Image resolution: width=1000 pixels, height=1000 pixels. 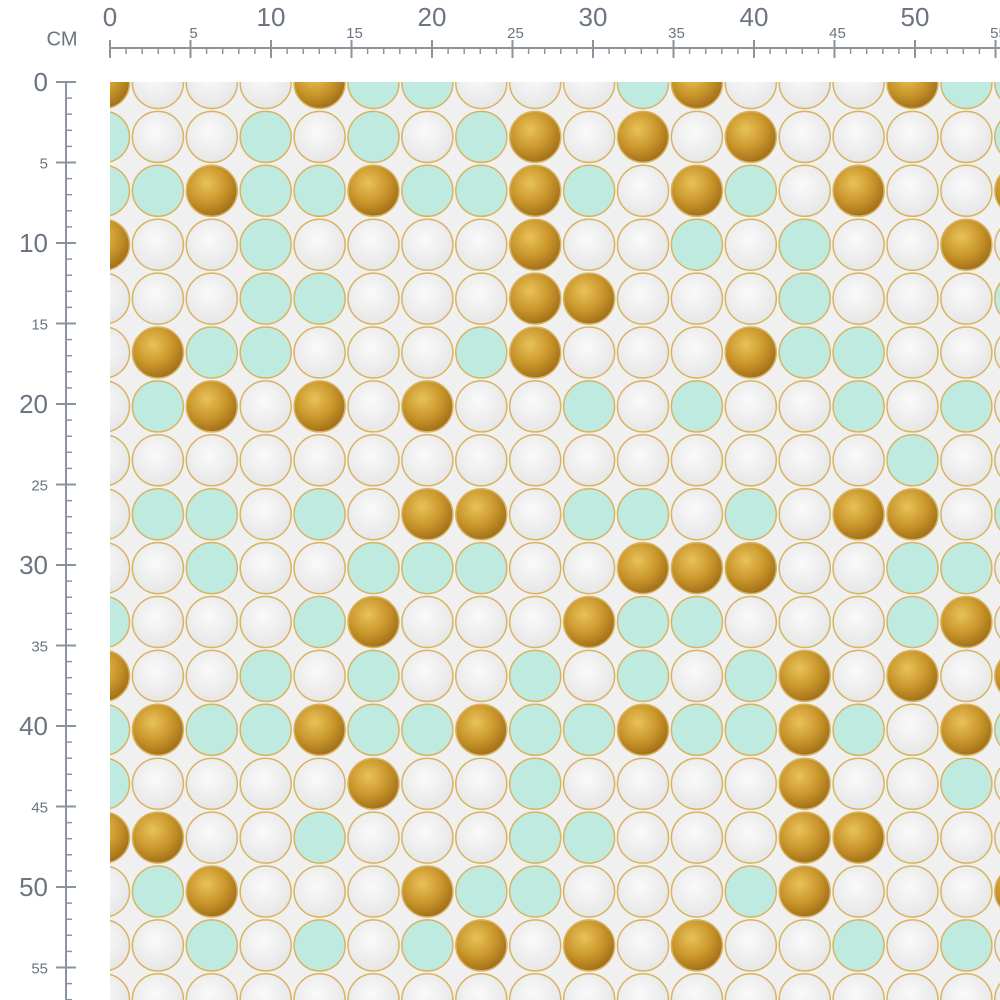 What do you see at coordinates (33, 243) in the screenshot?
I see `left-tick-label: 10` at bounding box center [33, 243].